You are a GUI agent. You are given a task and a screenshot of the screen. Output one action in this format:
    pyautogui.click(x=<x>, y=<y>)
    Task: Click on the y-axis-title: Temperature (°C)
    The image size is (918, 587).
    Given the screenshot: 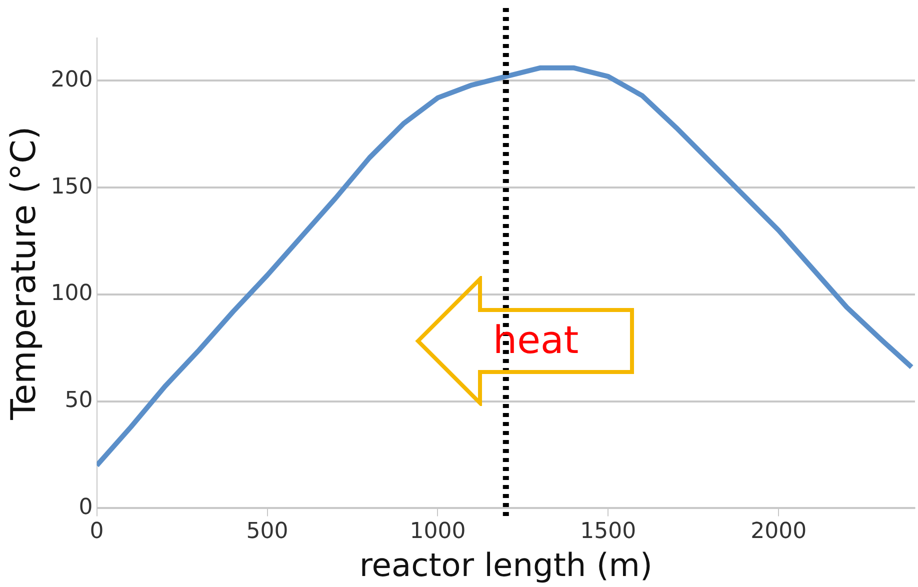 What is the action you would take?
    pyautogui.click(x=24, y=273)
    